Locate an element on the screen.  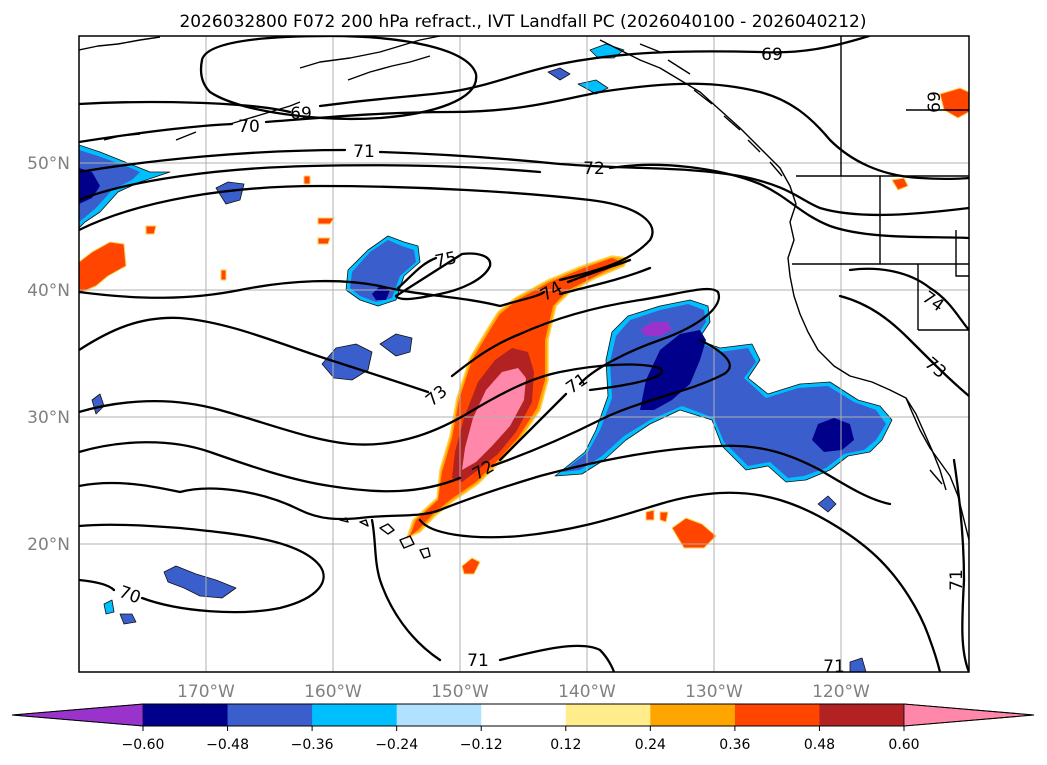
colorbar-tick-label: 0.12 is located at coordinates (565, 745).